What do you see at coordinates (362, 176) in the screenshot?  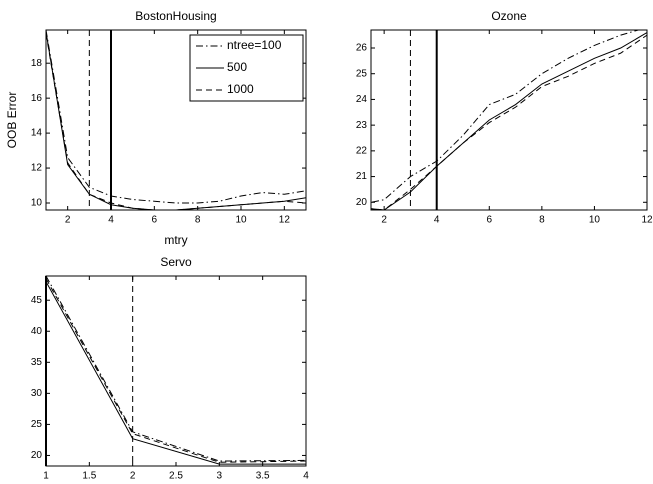 I see `y-tick-label: 21` at bounding box center [362, 176].